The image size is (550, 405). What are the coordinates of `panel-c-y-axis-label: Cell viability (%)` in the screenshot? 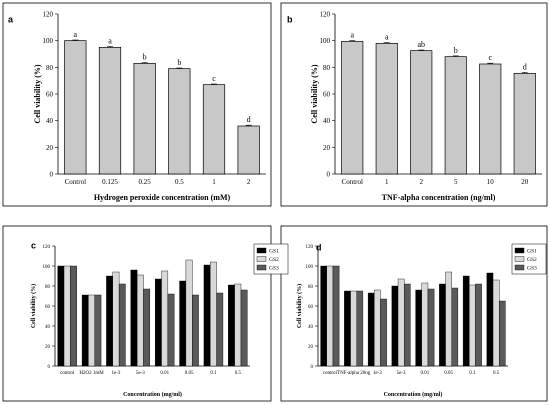 It's located at (33, 306).